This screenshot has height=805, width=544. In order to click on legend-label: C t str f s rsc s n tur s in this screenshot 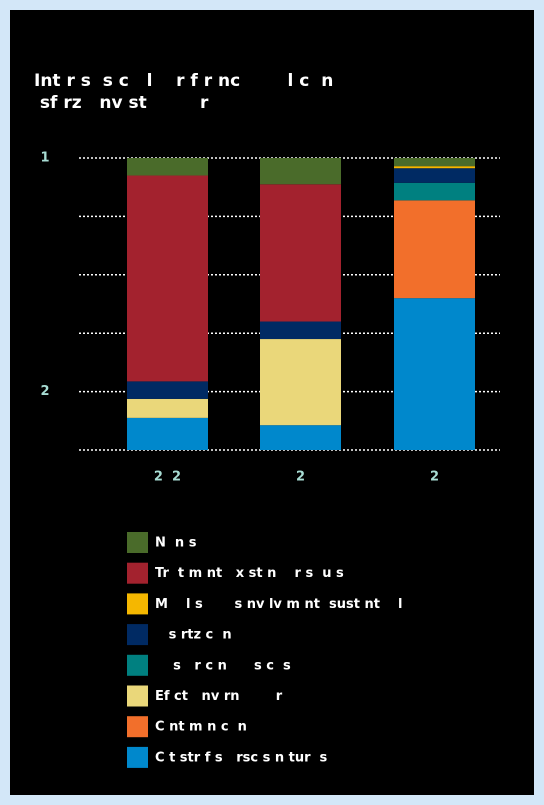, I will do `click(241, 757)`.